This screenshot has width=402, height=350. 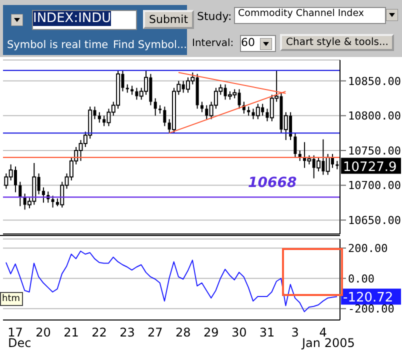 I want to click on text: INDEX:INDU, so click(x=72, y=18).